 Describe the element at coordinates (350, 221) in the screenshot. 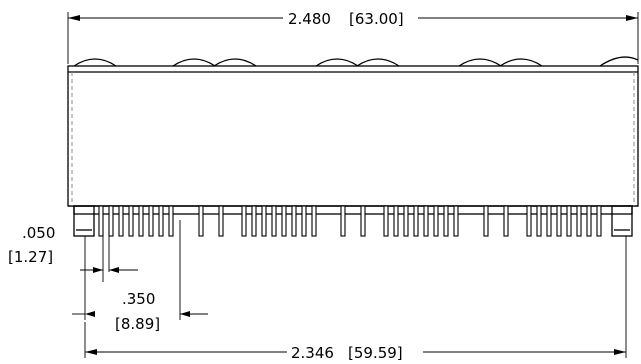

I see `pin-row` at that location.